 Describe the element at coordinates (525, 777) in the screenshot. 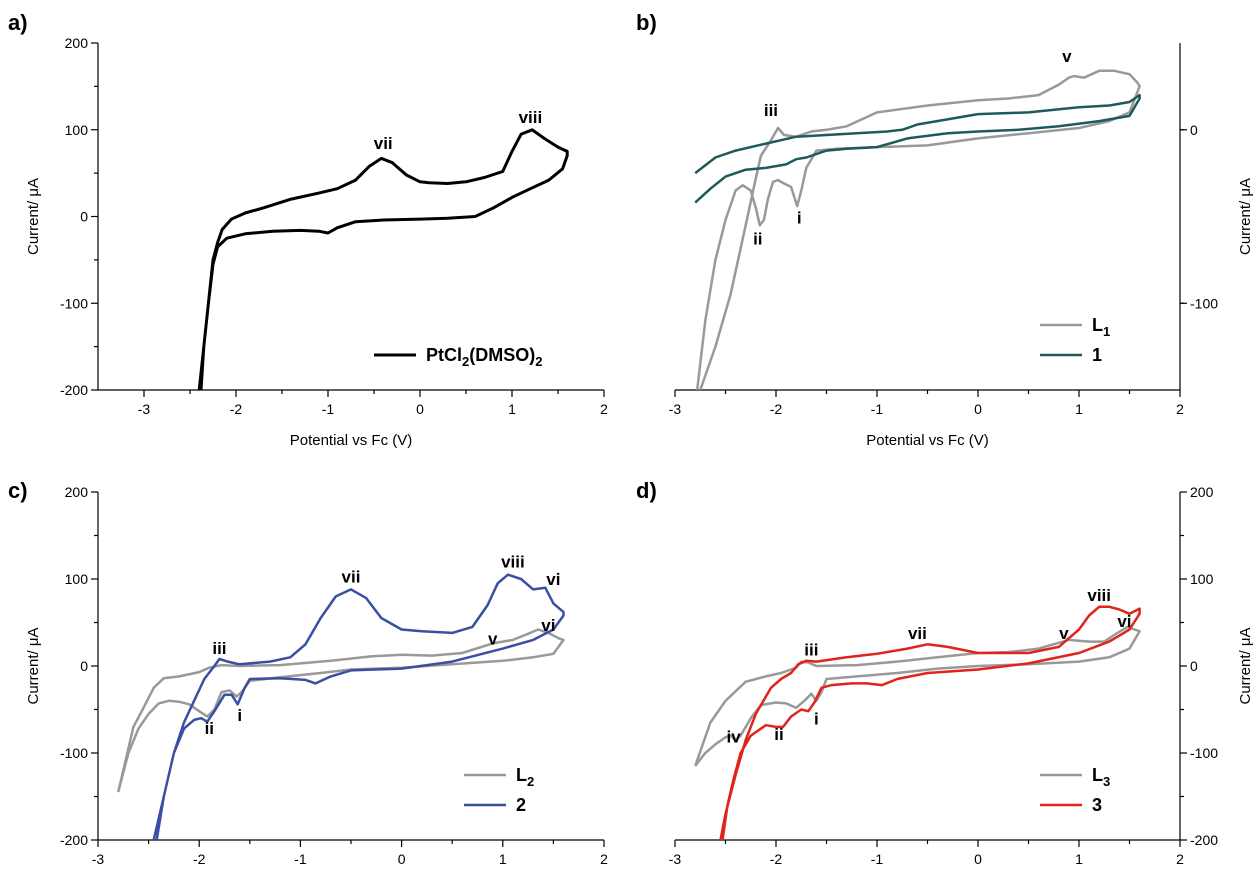

I see `legend-label: L2` at that location.